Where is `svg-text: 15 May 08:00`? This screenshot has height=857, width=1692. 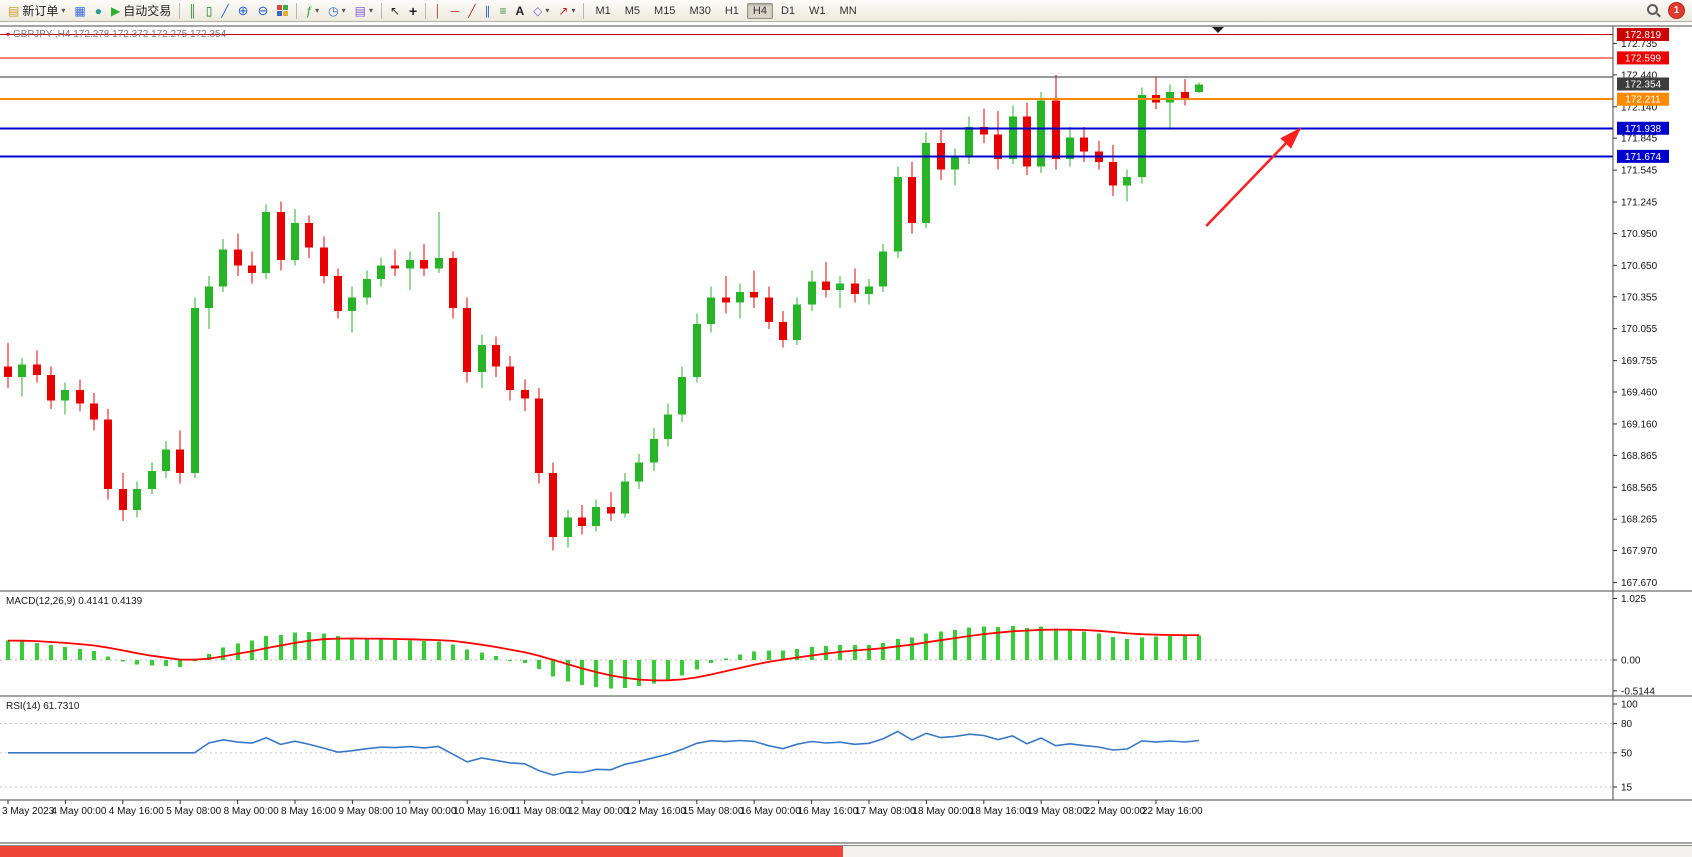
svg-text: 15 May 08:00 is located at coordinates (713, 811).